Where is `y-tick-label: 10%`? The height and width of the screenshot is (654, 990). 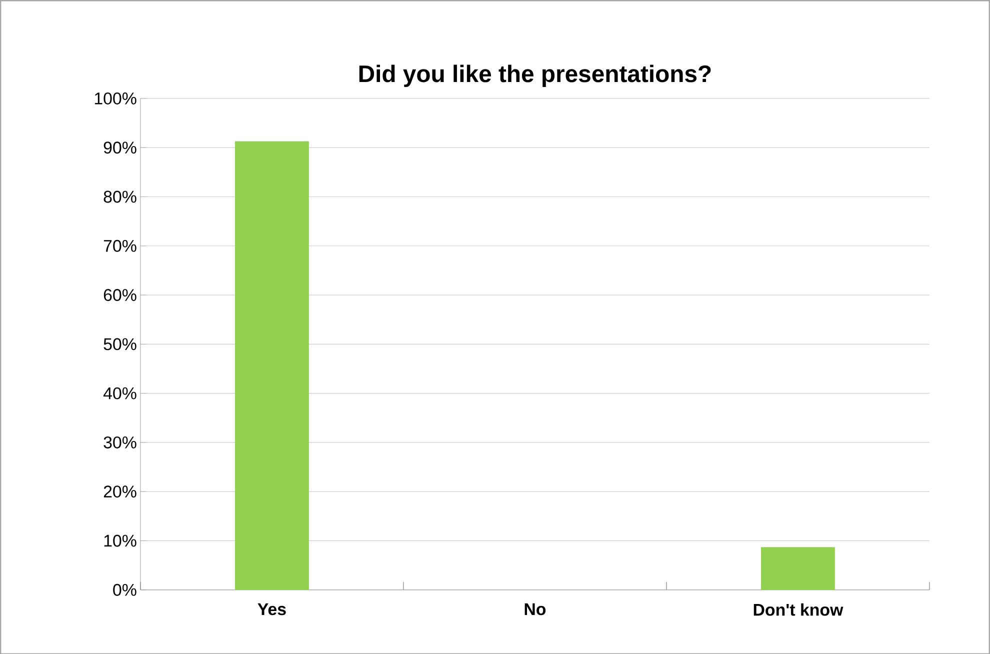 y-tick-label: 10% is located at coordinates (120, 540).